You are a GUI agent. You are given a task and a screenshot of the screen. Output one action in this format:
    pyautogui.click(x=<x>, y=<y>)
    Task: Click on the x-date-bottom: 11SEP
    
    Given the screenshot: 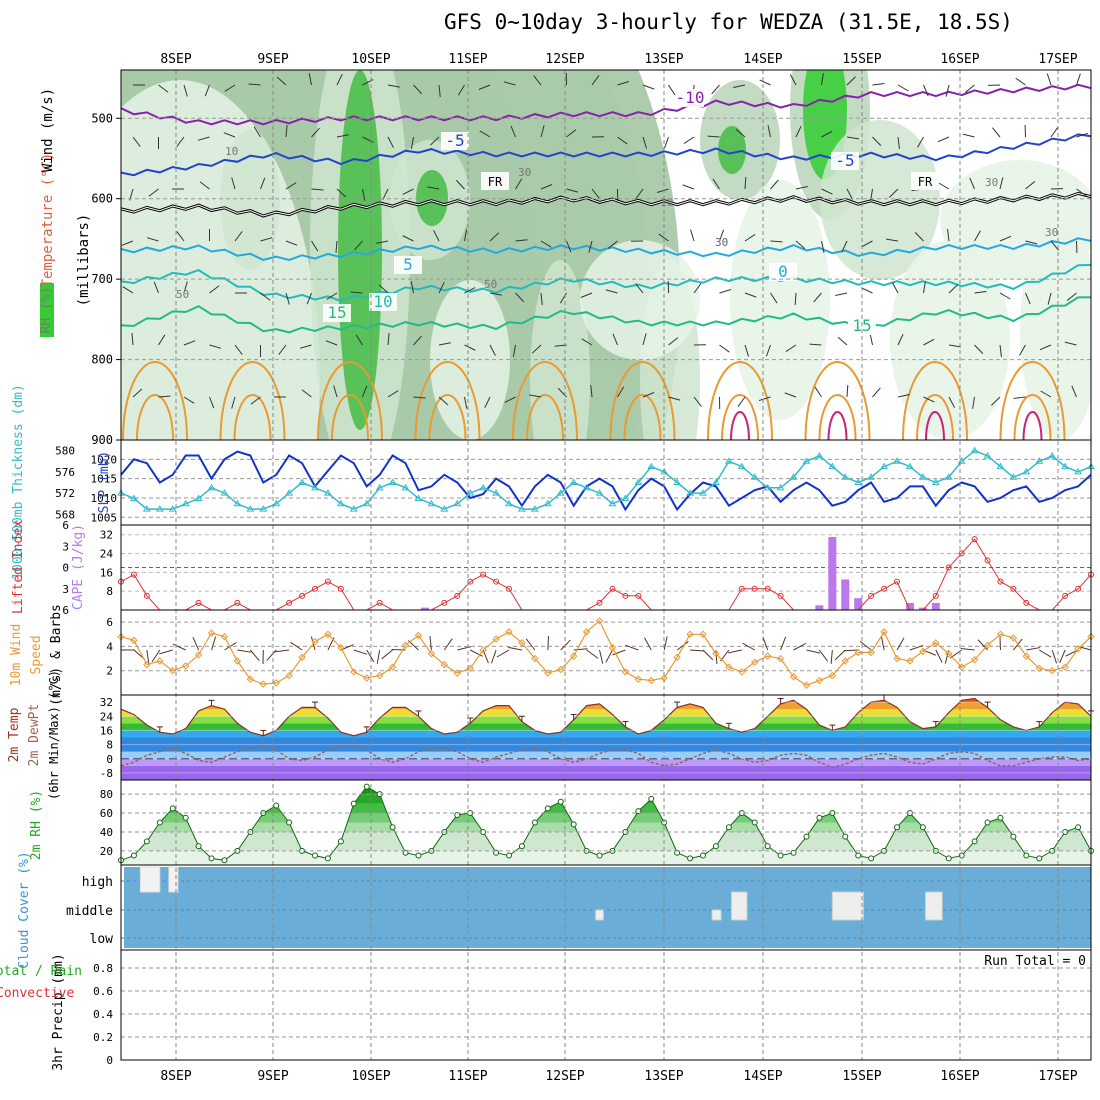 What is the action you would take?
    pyautogui.click(x=467, y=1076)
    